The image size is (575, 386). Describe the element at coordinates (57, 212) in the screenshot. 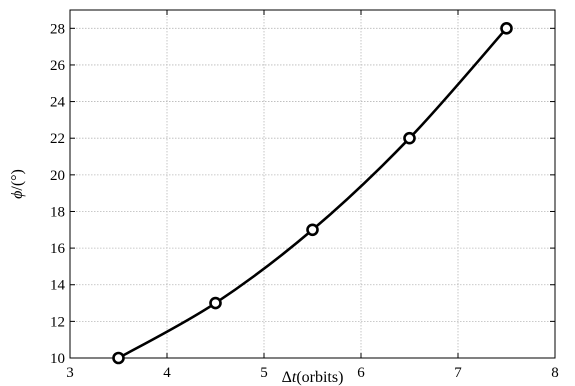

I see `y-tick-label: 18` at that location.